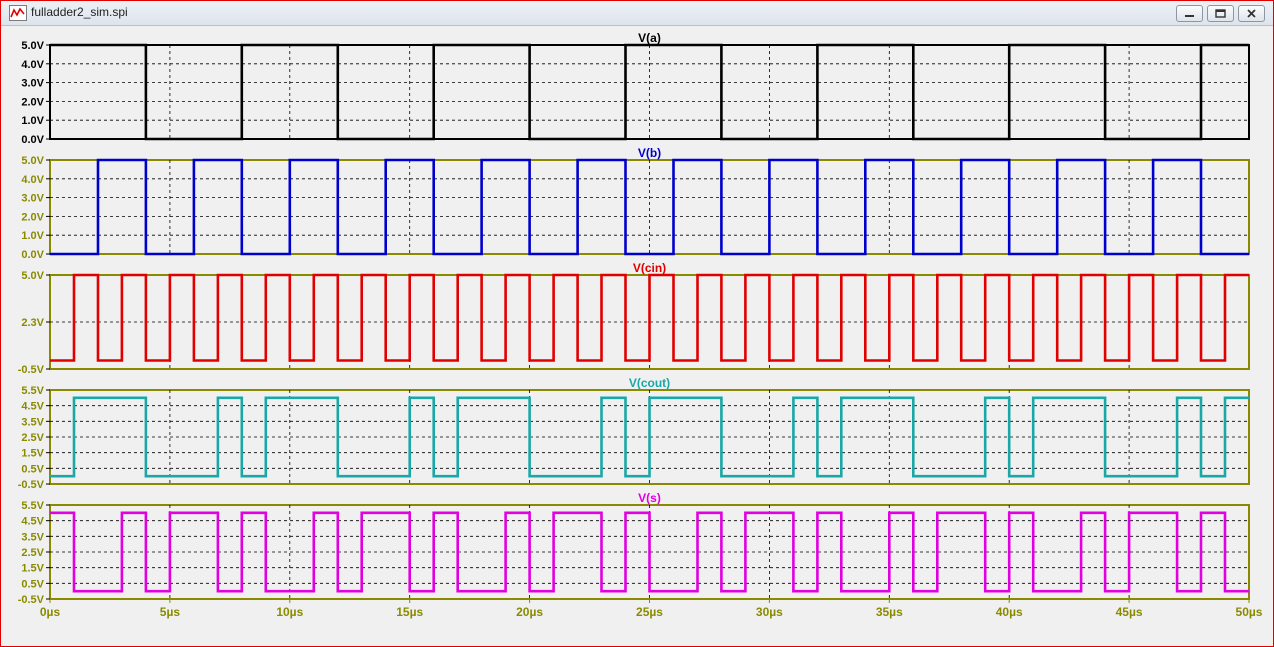  Describe the element at coordinates (32, 569) in the screenshot. I see `pane-vs-ytick-label: 1.5V` at that location.